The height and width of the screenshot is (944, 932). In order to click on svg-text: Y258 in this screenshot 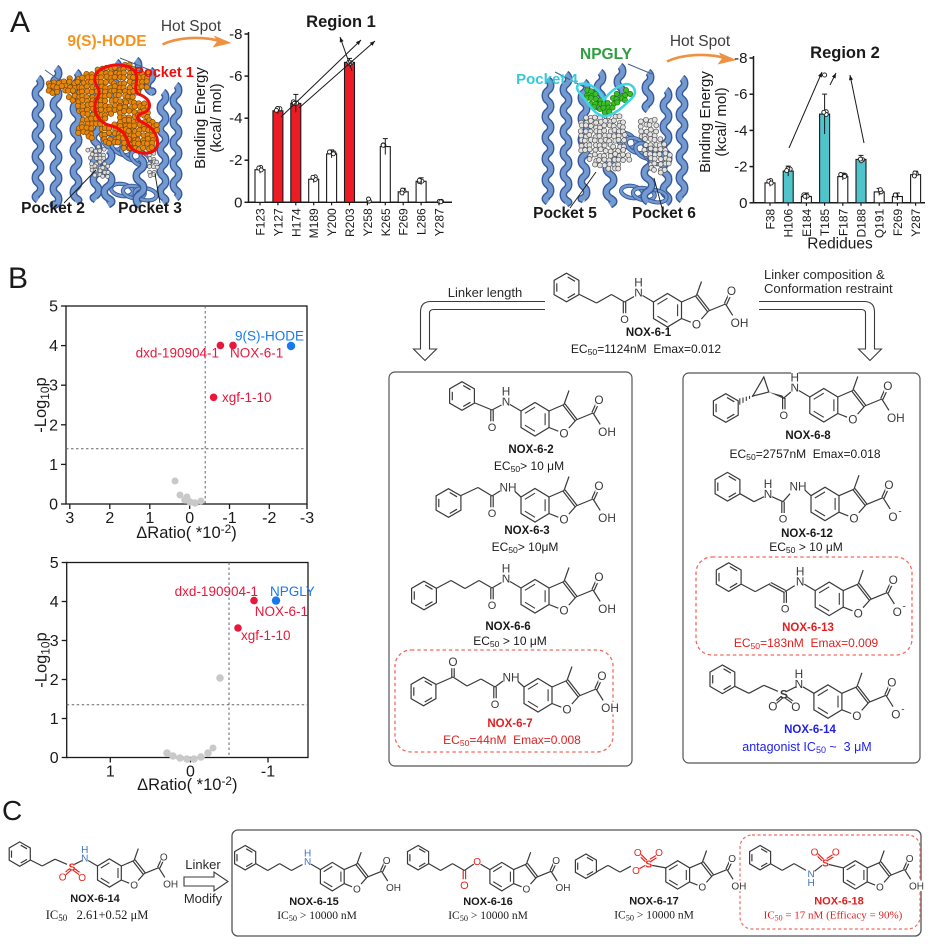, I will do `click(368, 222)`.